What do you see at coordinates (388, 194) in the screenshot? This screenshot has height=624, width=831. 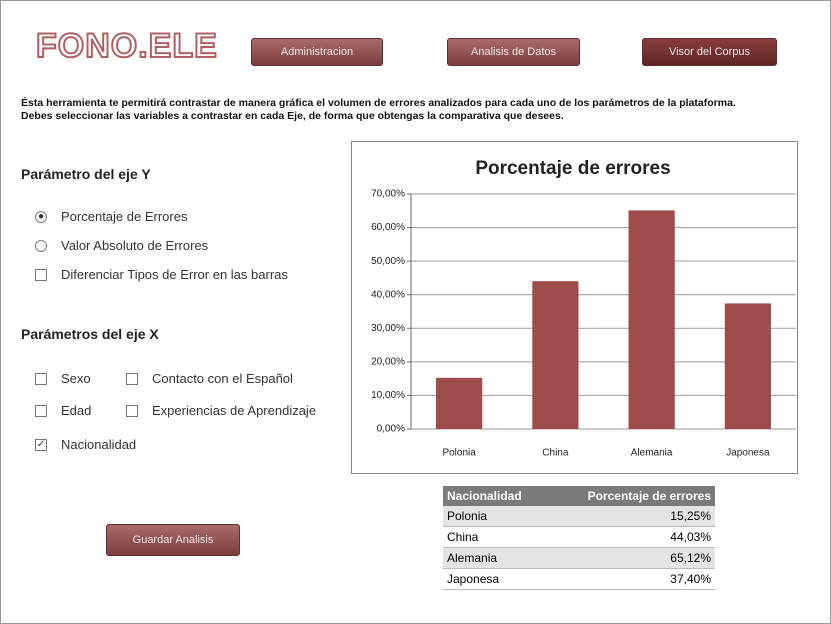 I see `y-tick-label: 70,00%` at bounding box center [388, 194].